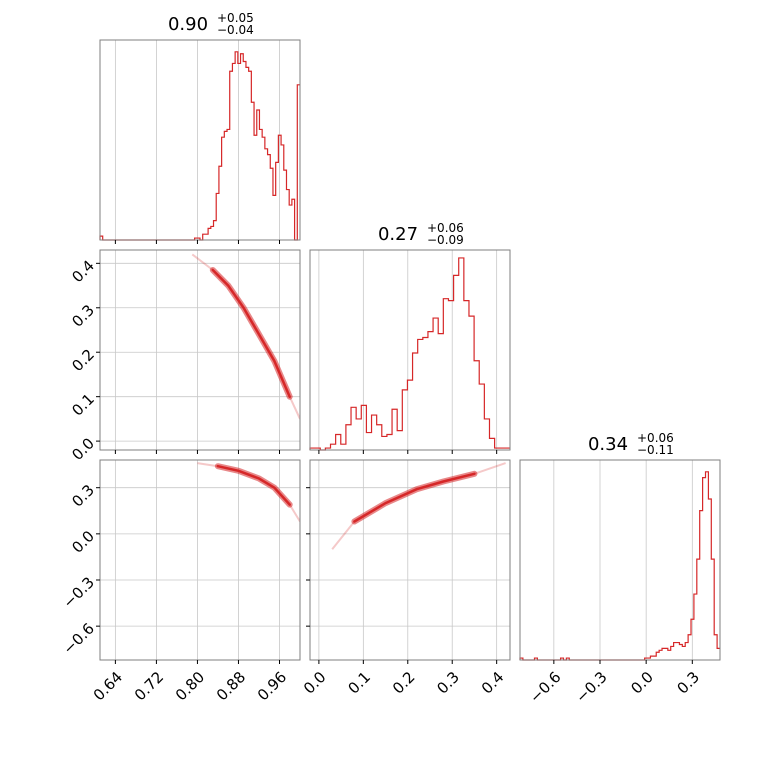 The height and width of the screenshot is (760, 760). What do you see at coordinates (493, 683) in the screenshot?
I see `x-tick-label: 0.4` at bounding box center [493, 683].